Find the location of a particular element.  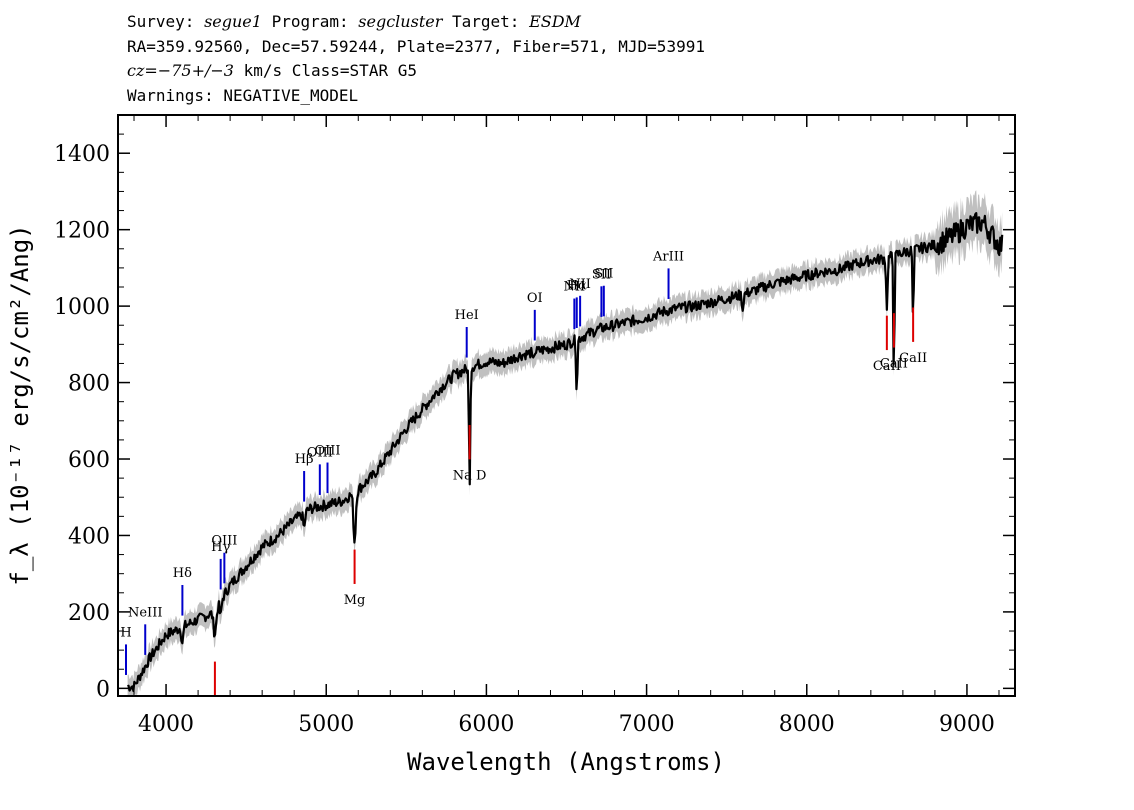

program-value: segcluster is located at coordinates (400, 21).